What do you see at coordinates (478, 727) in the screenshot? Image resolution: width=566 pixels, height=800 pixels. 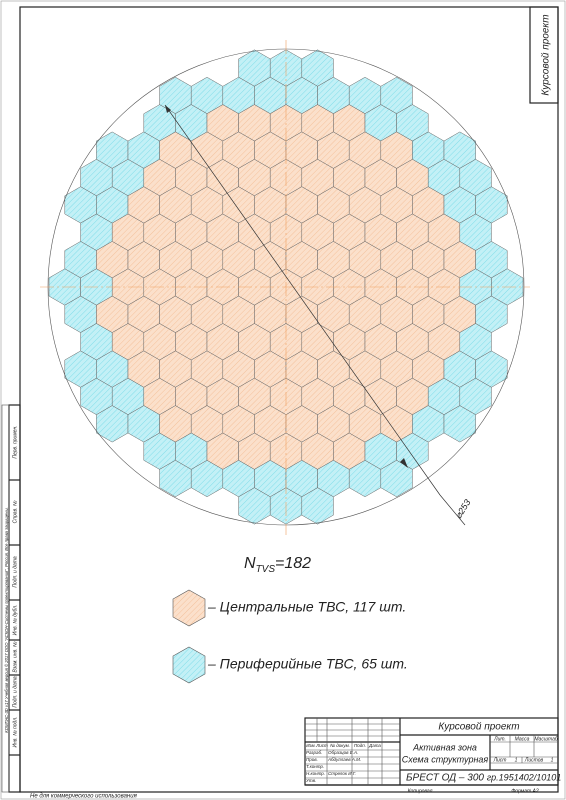 I see `title-block-text: Курсовой проект` at bounding box center [478, 727].